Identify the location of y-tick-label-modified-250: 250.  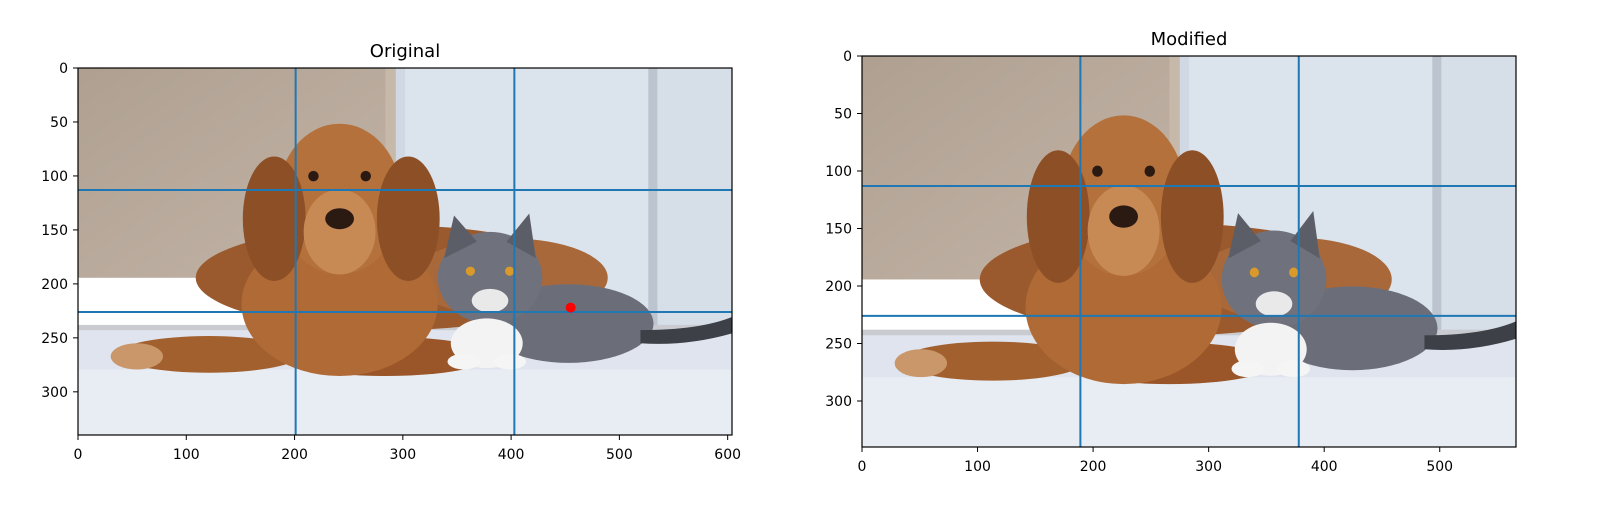
(838, 345).